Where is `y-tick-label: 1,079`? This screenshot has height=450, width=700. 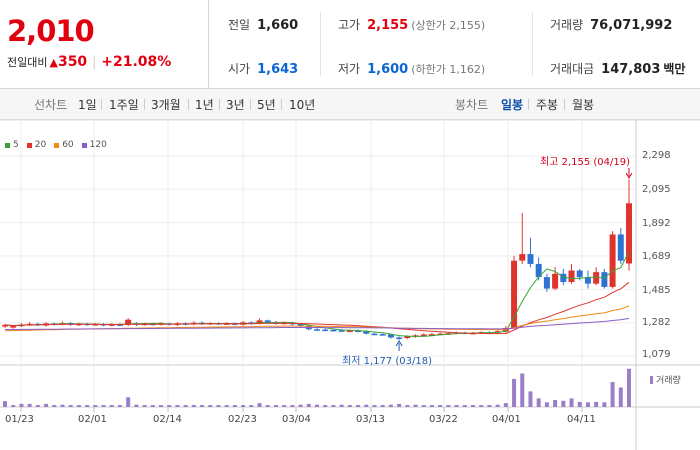
y-tick-label: 1,079 is located at coordinates (656, 354).